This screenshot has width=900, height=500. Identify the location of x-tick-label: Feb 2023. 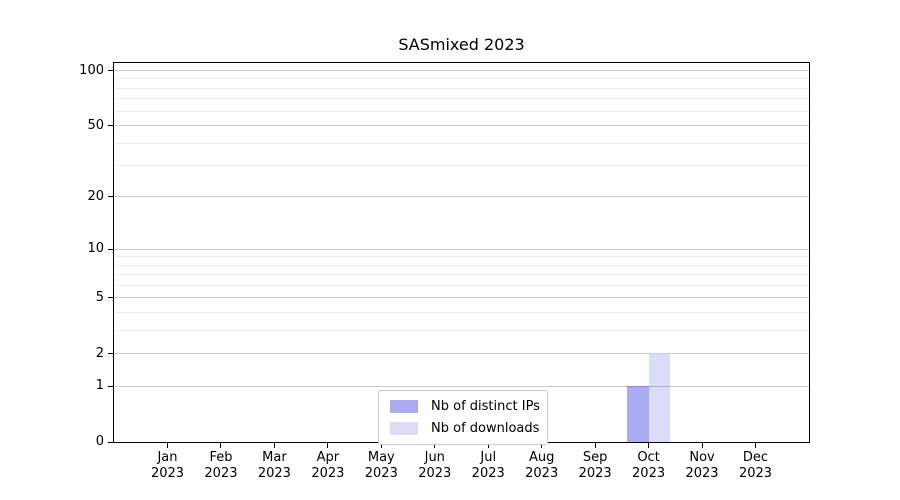
(221, 466).